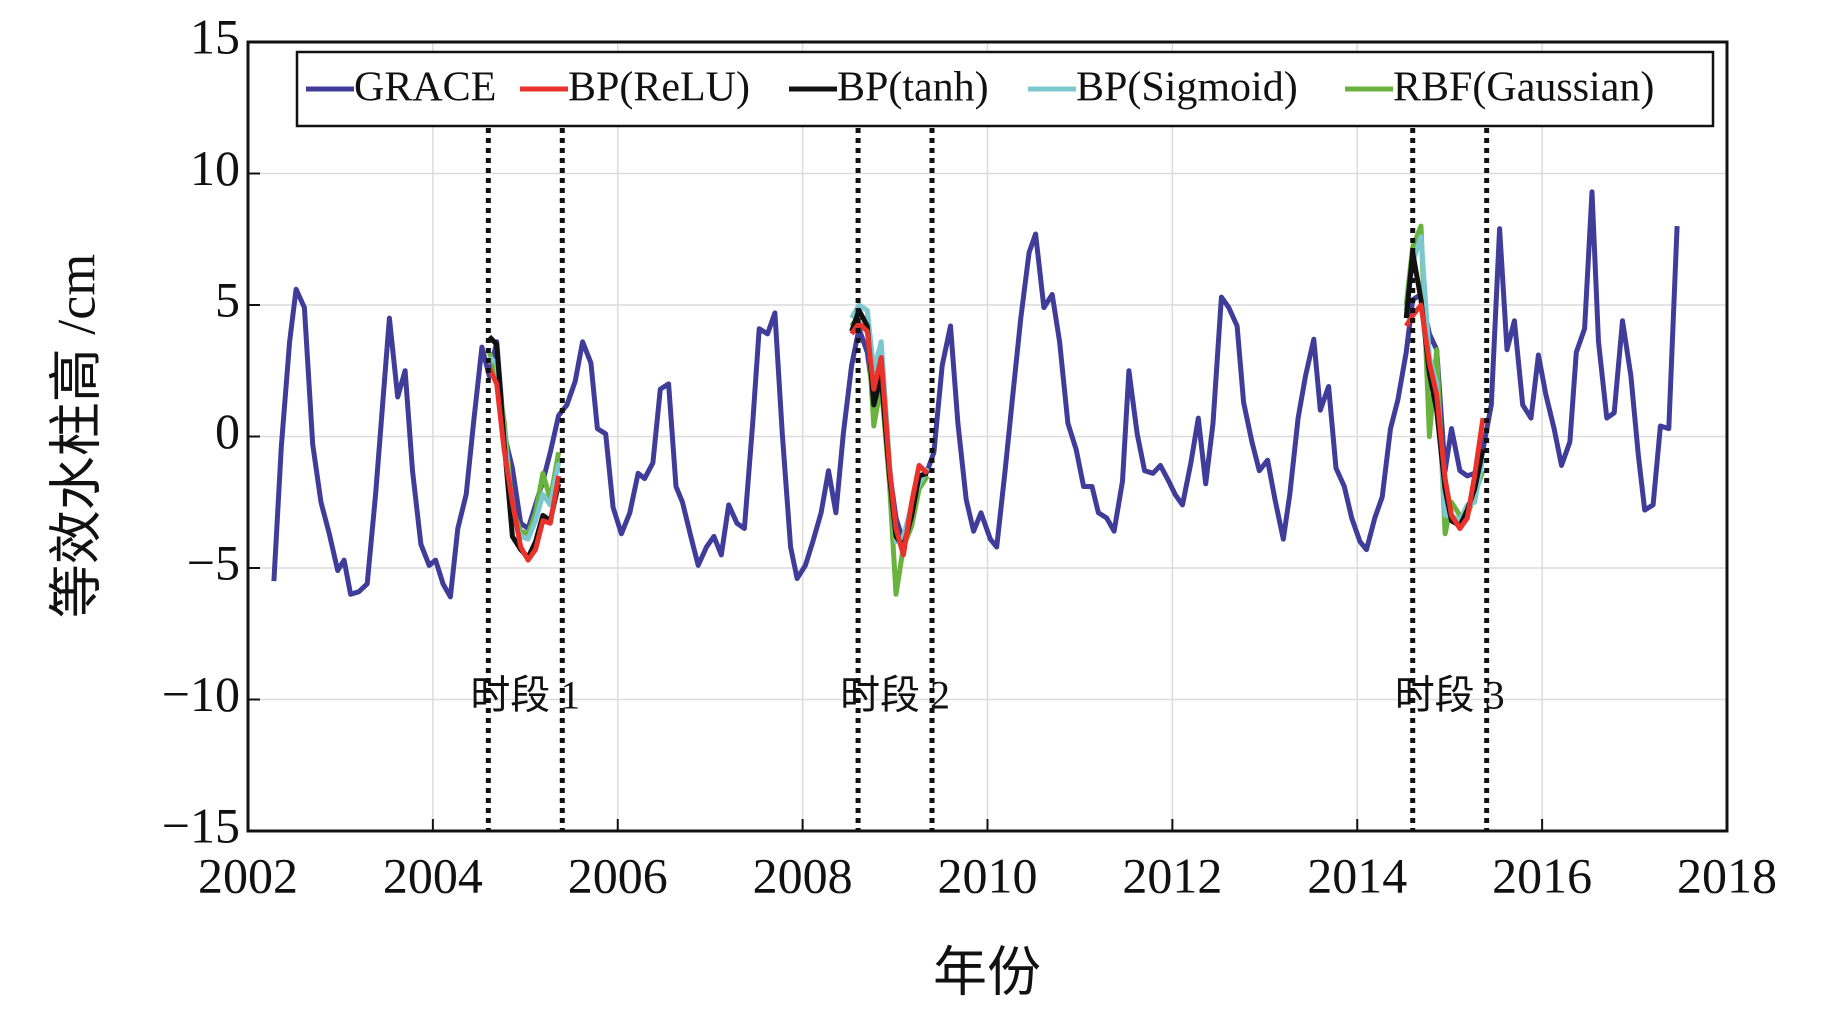 The image size is (1843, 1016). I want to click on legend-label: RBF(Gaussian), so click(1523, 88).